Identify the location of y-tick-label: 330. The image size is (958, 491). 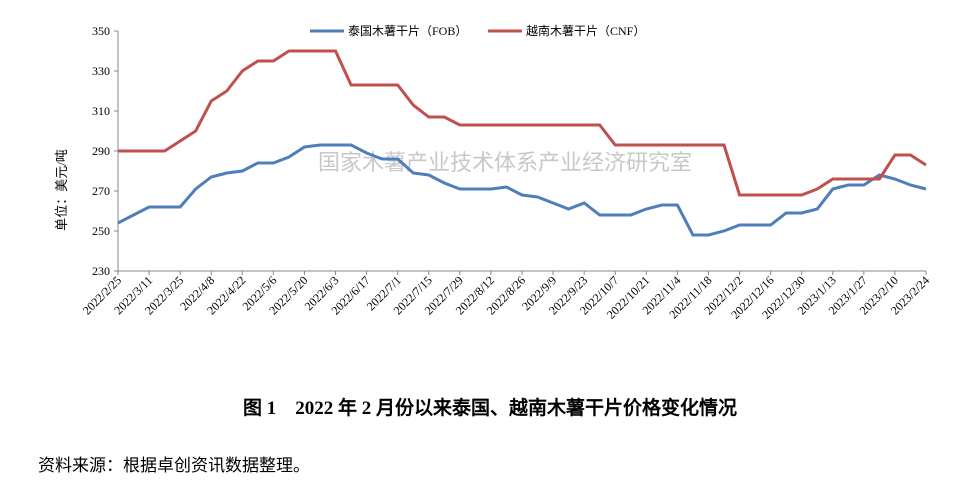
(101, 71).